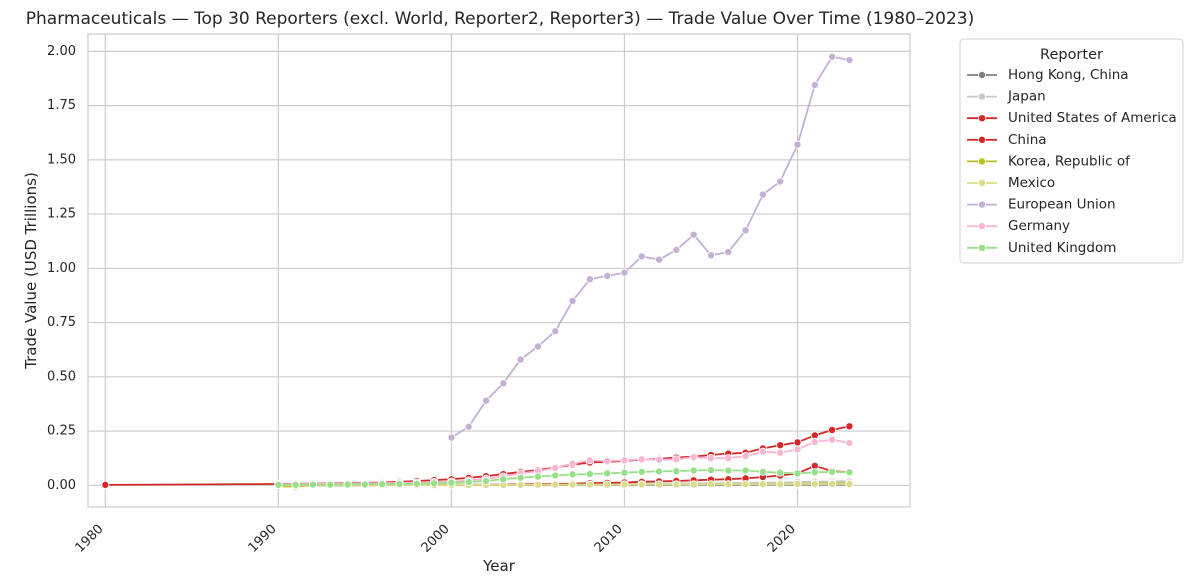  Describe the element at coordinates (1006, 97) in the screenshot. I see `legend-item: Japan` at that location.